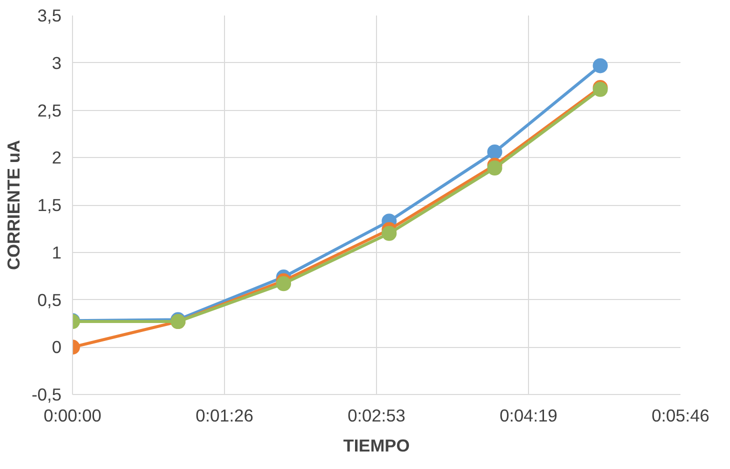 The width and height of the screenshot is (730, 469). What do you see at coordinates (376, 446) in the screenshot?
I see `x-axis-title: TIEMPO` at bounding box center [376, 446].